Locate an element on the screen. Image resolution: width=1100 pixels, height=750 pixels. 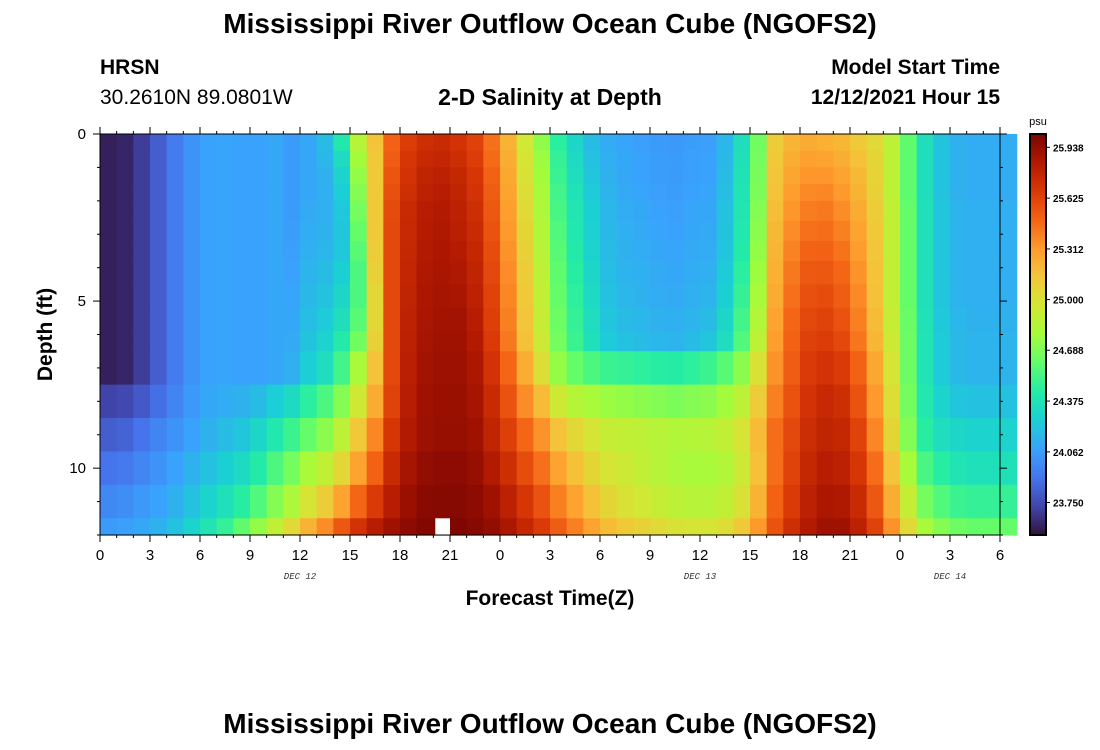
colorbar-tick-label: 23.750 is located at coordinates (1068, 504).